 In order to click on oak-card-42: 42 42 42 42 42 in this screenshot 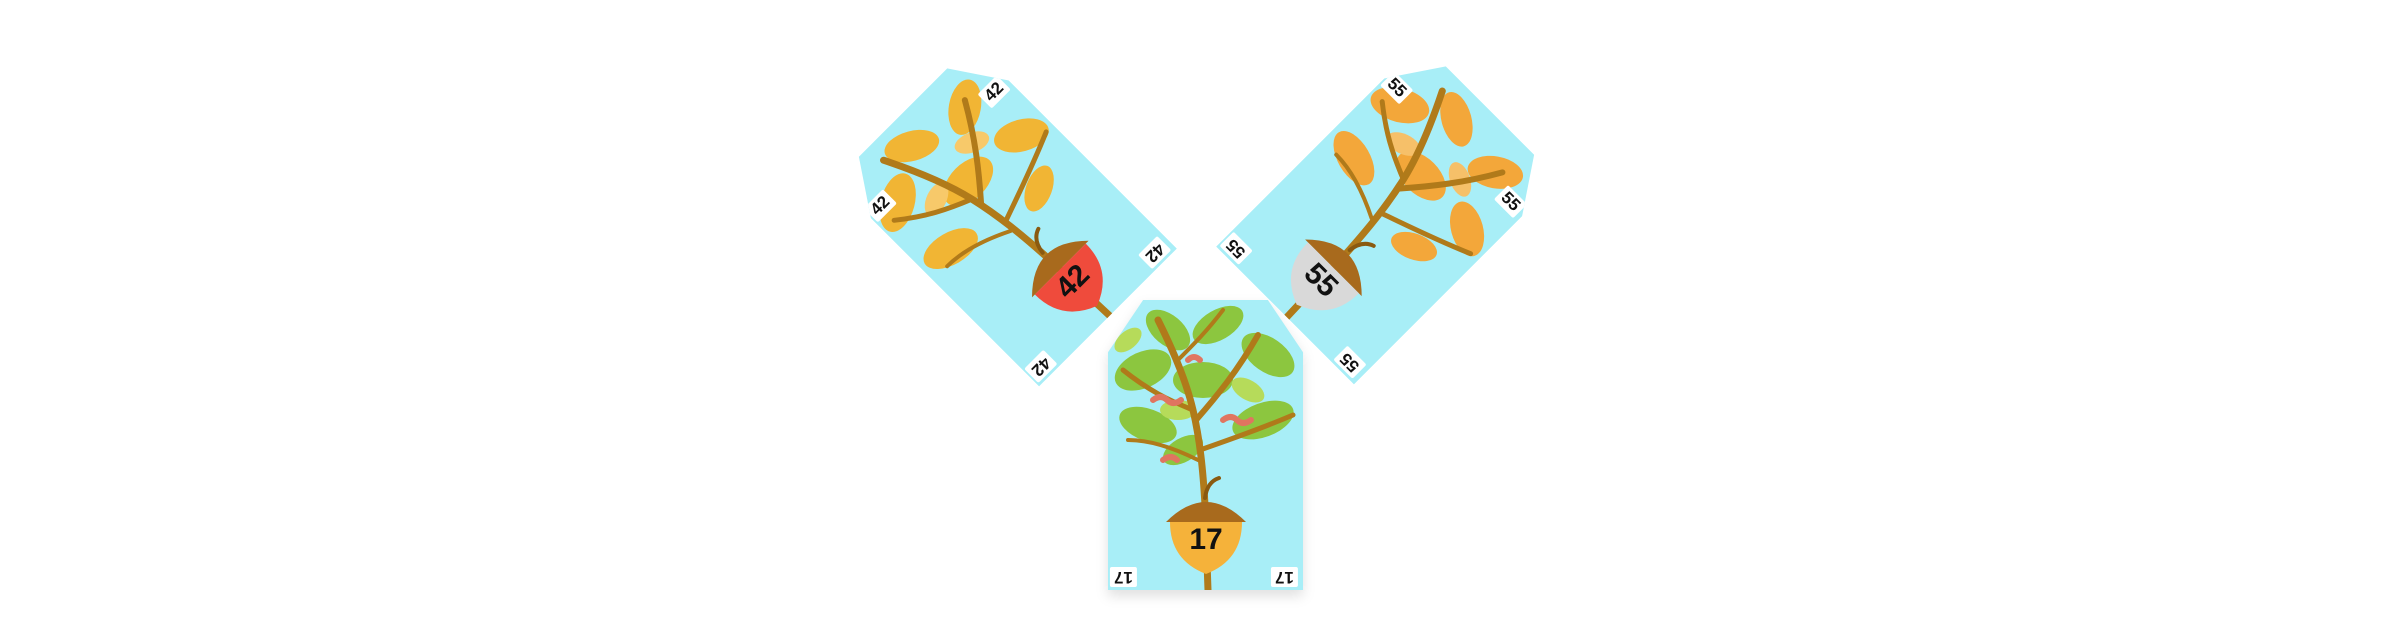, I will do `click(1005, 215)`.